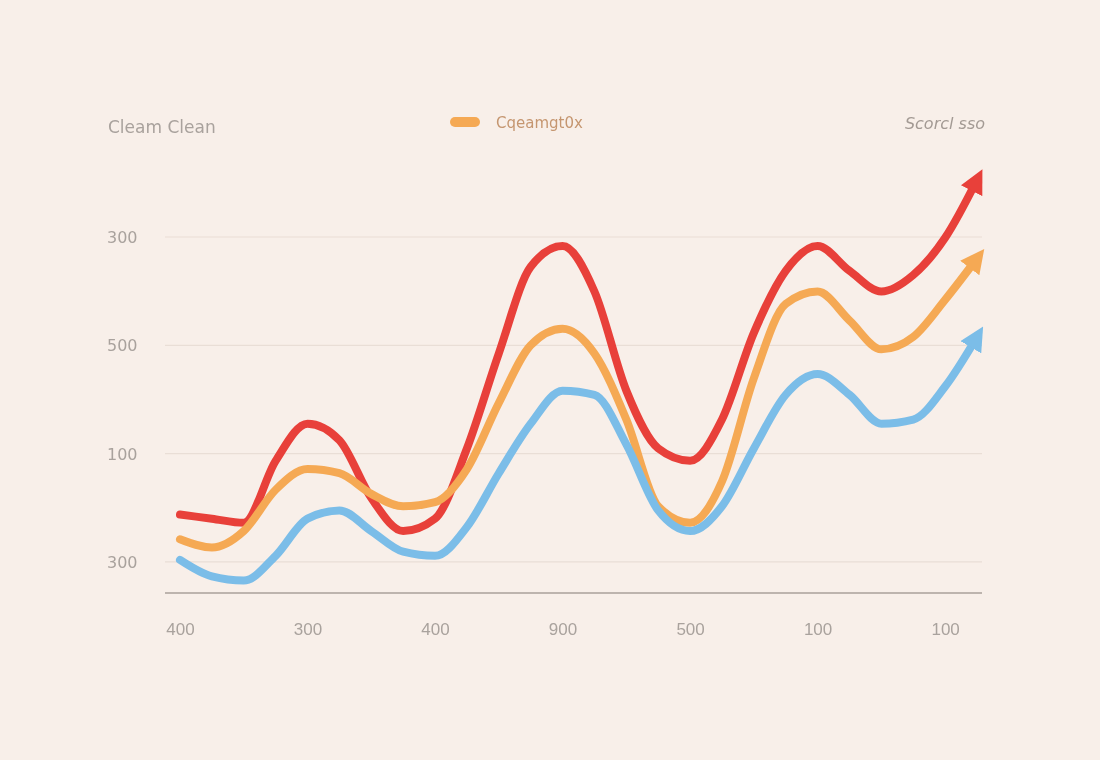  Describe the element at coordinates (690, 630) in the screenshot. I see `x-tick-label: 500` at that location.